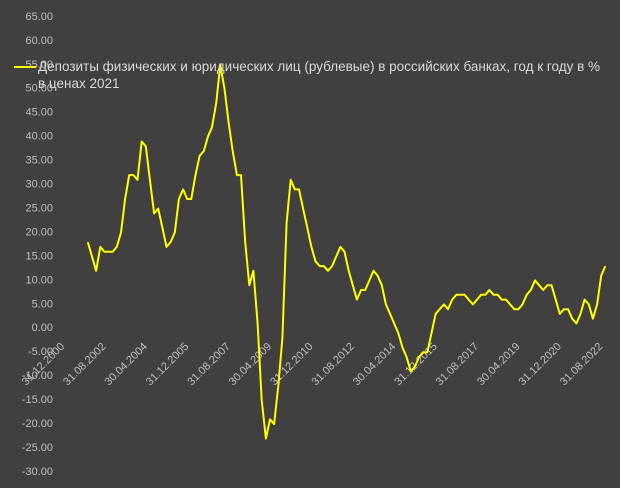 The width and height of the screenshot is (620, 488). I want to click on x-tick-label: 30.04.2019, so click(498, 364).